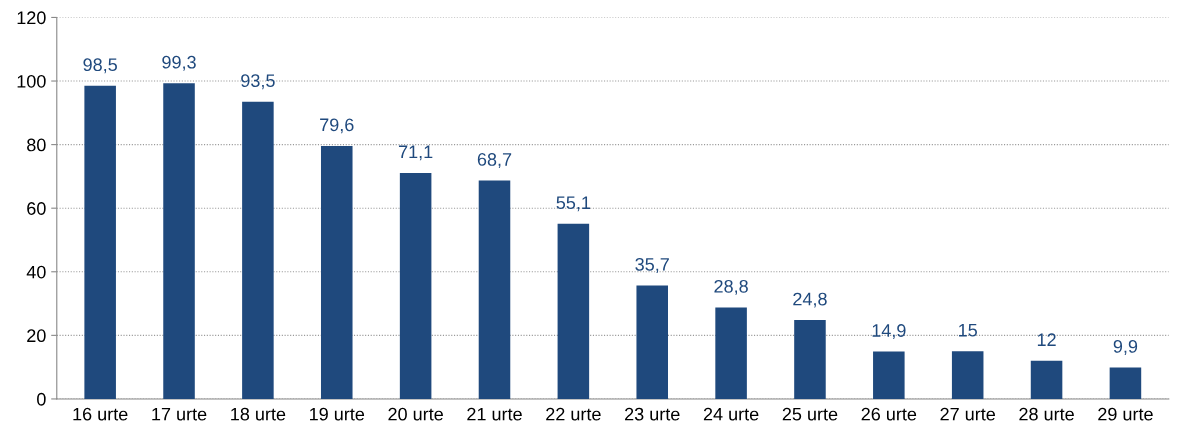 This screenshot has height=436, width=1183. I want to click on x-tick-label: 29 urte, so click(1125, 414).